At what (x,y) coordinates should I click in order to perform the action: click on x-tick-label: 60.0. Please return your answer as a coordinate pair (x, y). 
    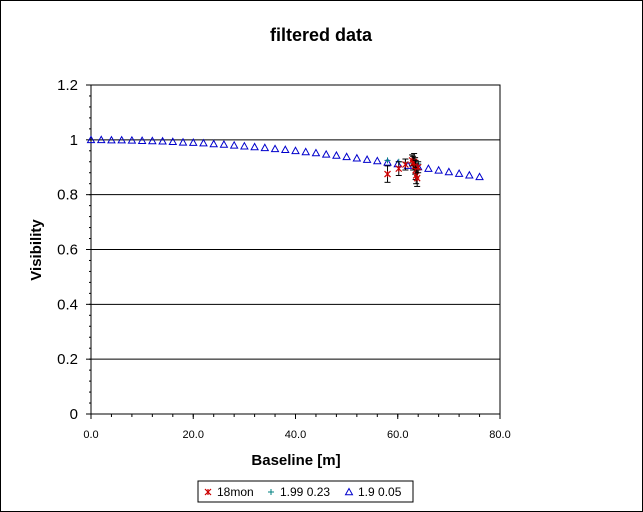
    Looking at the image, I should click on (397, 435).